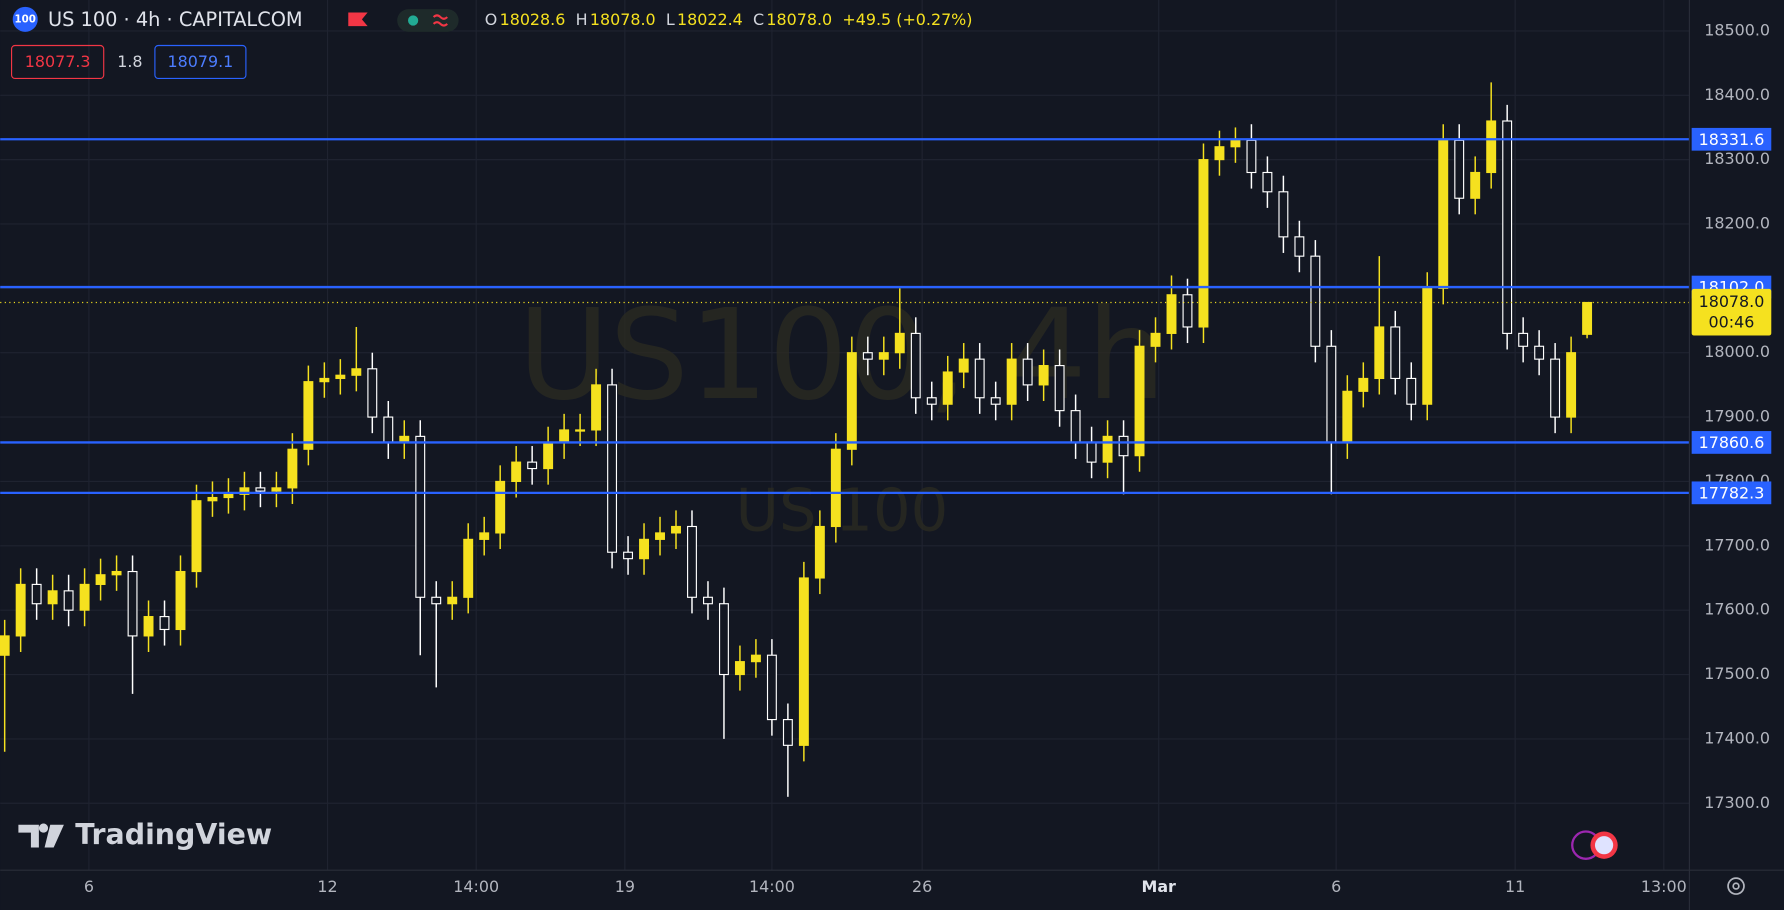  What do you see at coordinates (129, 61) in the screenshot?
I see `spread: 1.8` at bounding box center [129, 61].